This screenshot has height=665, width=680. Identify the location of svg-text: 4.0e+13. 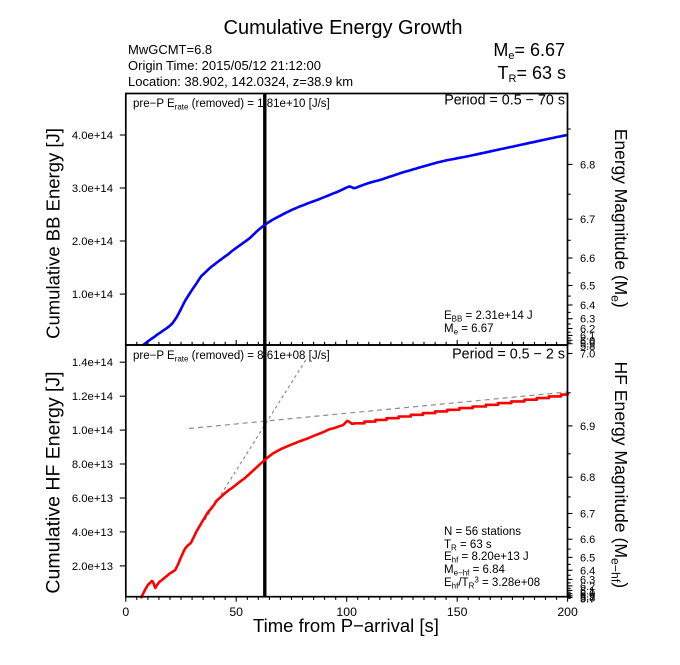
(92, 533).